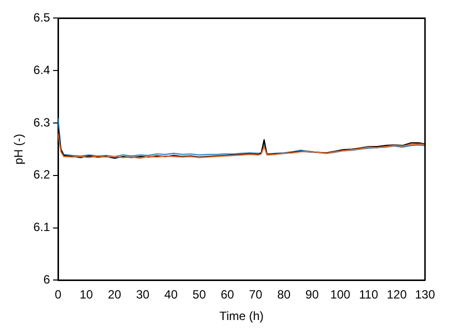 The height and width of the screenshot is (336, 451). Describe the element at coordinates (41, 227) in the screenshot. I see `y-tick-label: 6.1` at that location.